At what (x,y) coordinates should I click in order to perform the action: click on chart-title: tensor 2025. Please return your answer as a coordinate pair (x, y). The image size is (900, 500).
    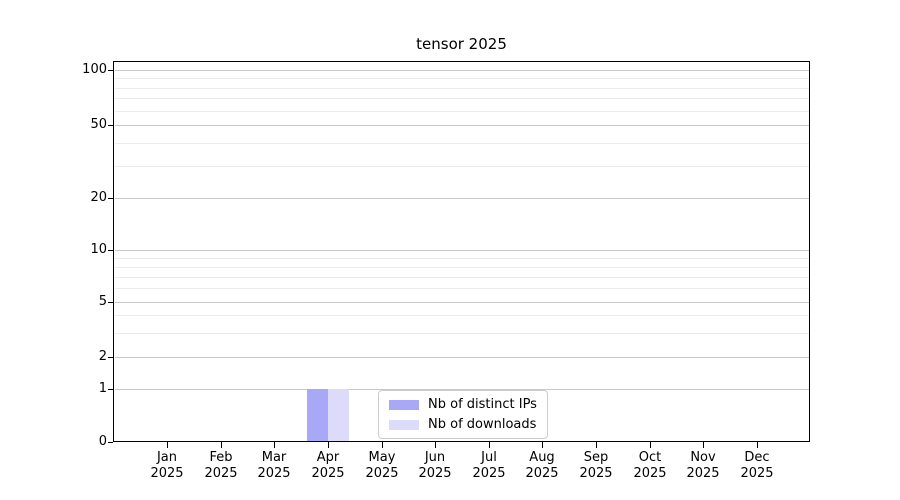
    Looking at the image, I should click on (461, 44).